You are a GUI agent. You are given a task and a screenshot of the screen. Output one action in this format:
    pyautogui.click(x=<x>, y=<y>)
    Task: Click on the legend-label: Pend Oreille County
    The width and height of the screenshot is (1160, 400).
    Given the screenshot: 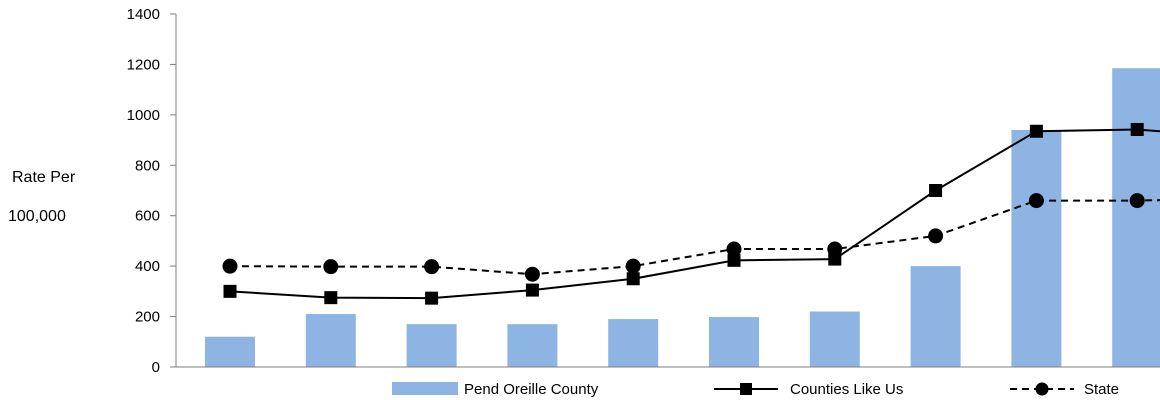 What is the action you would take?
    pyautogui.click(x=531, y=389)
    